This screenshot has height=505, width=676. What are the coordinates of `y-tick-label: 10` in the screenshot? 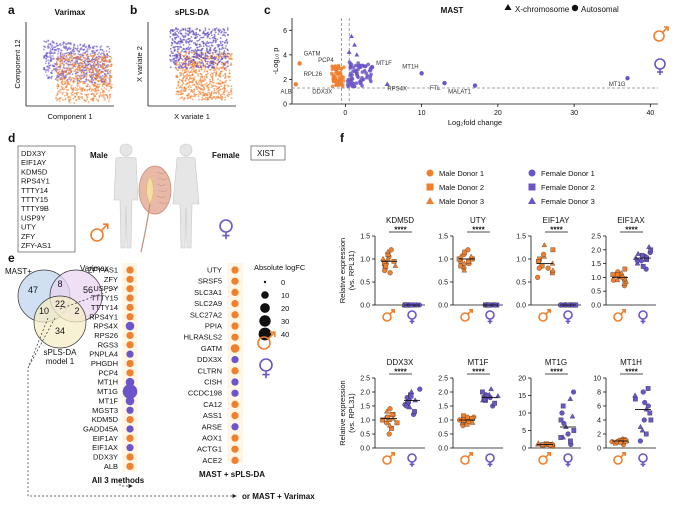 It's located at (597, 379).